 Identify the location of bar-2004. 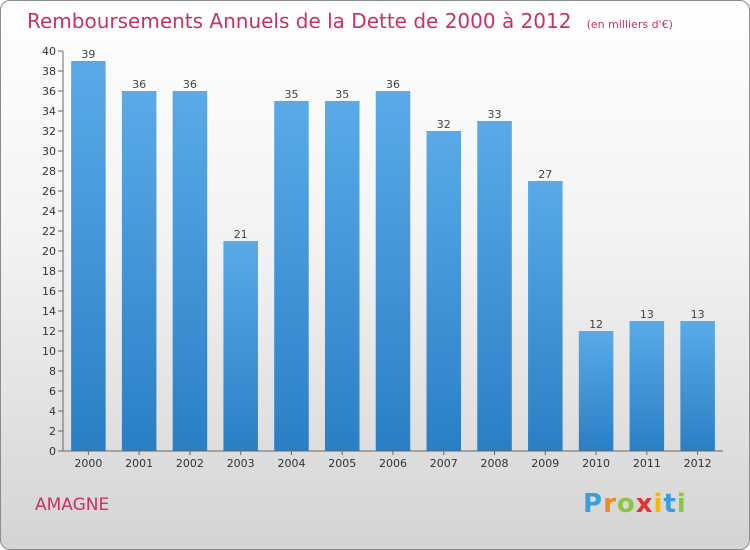
(291, 276).